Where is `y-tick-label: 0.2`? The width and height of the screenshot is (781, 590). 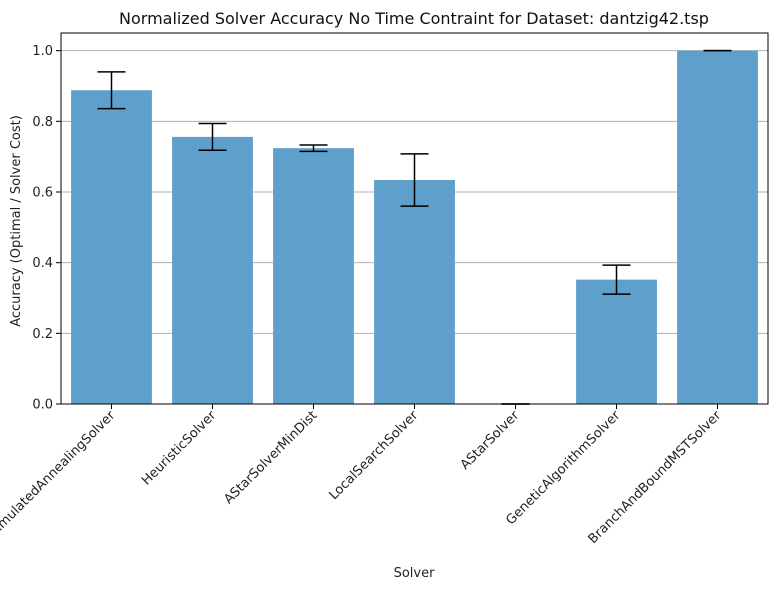 y-tick-label: 0.2 is located at coordinates (42, 334).